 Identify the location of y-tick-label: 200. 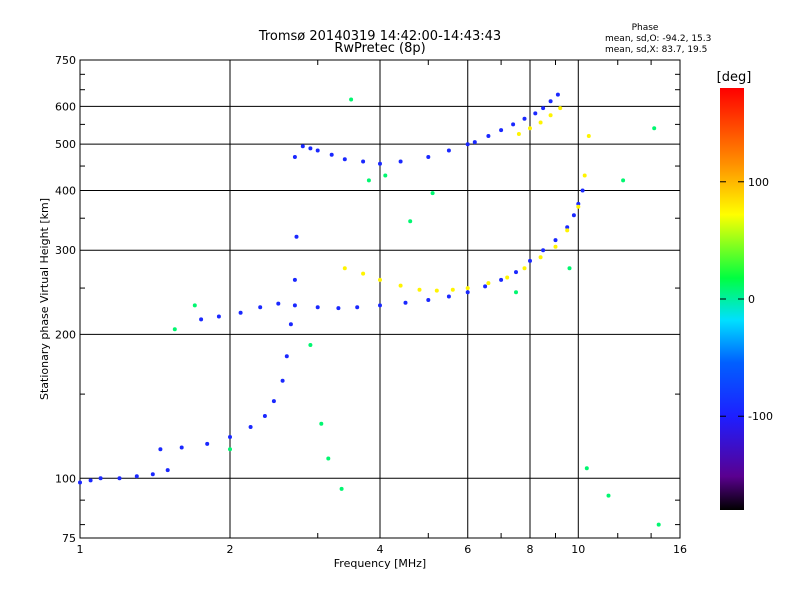
(65, 334).